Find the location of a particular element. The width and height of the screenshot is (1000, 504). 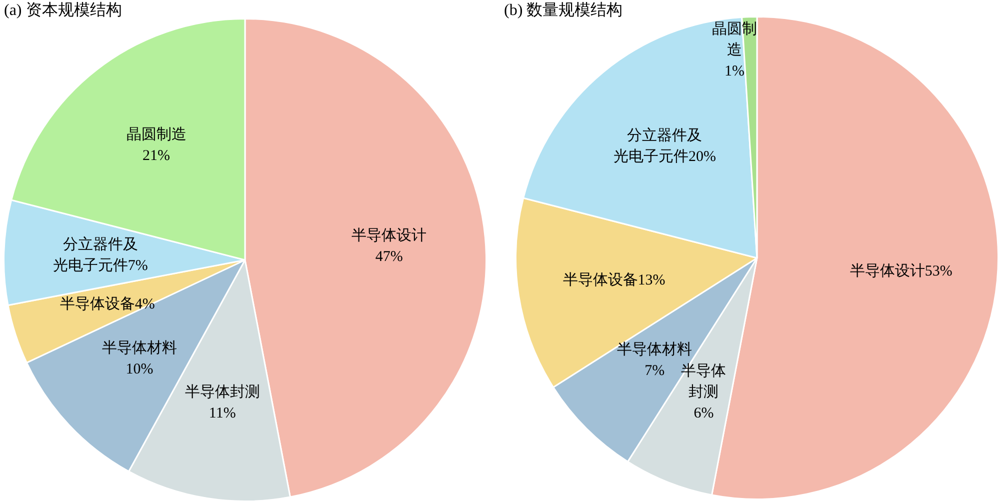

slice-label: 半导体设计53% is located at coordinates (901, 271).